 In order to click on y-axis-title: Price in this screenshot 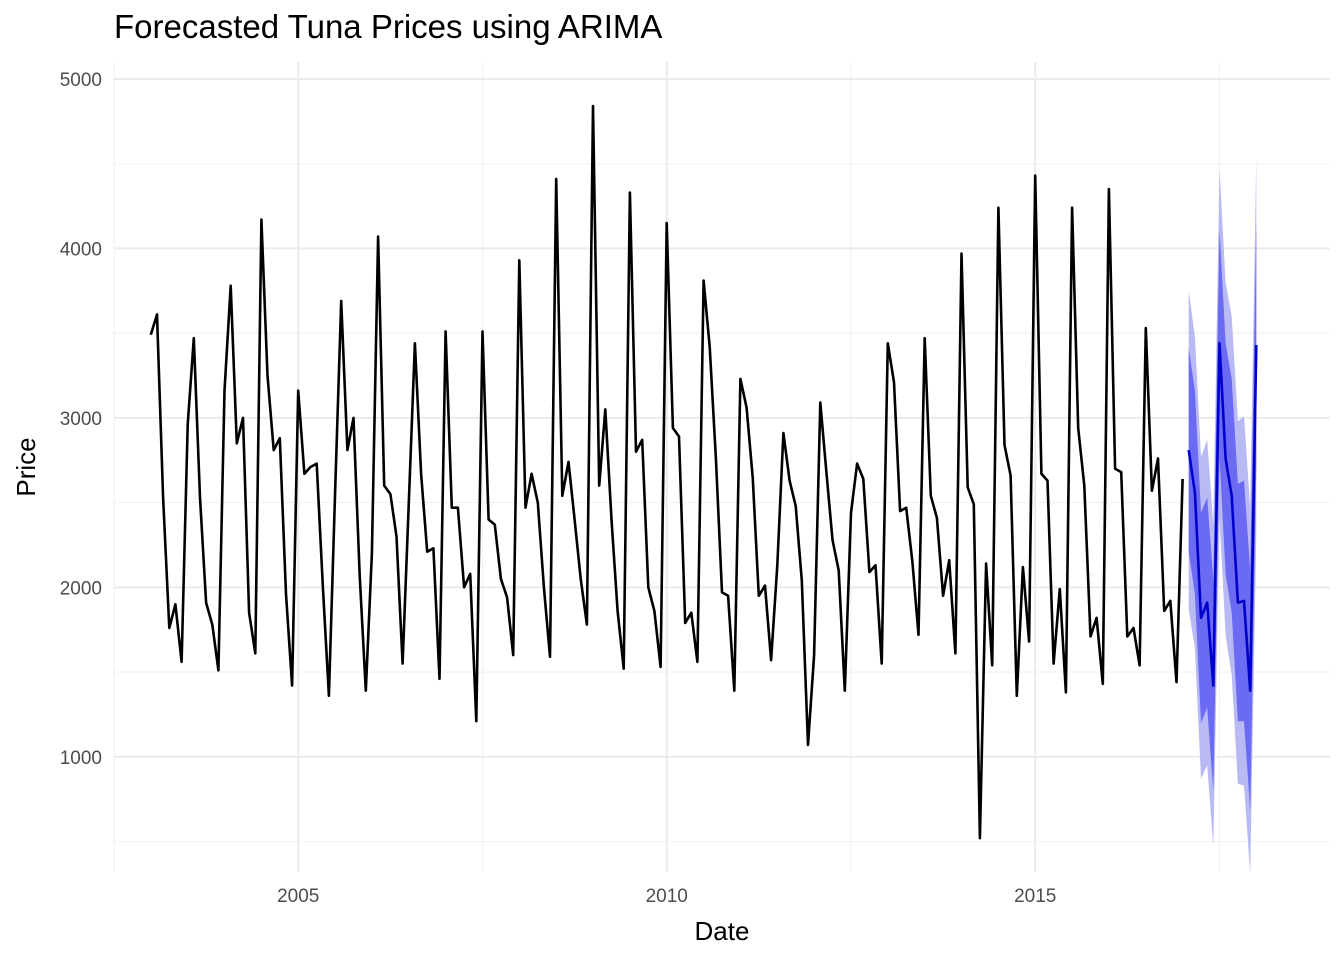, I will do `click(26, 466)`.